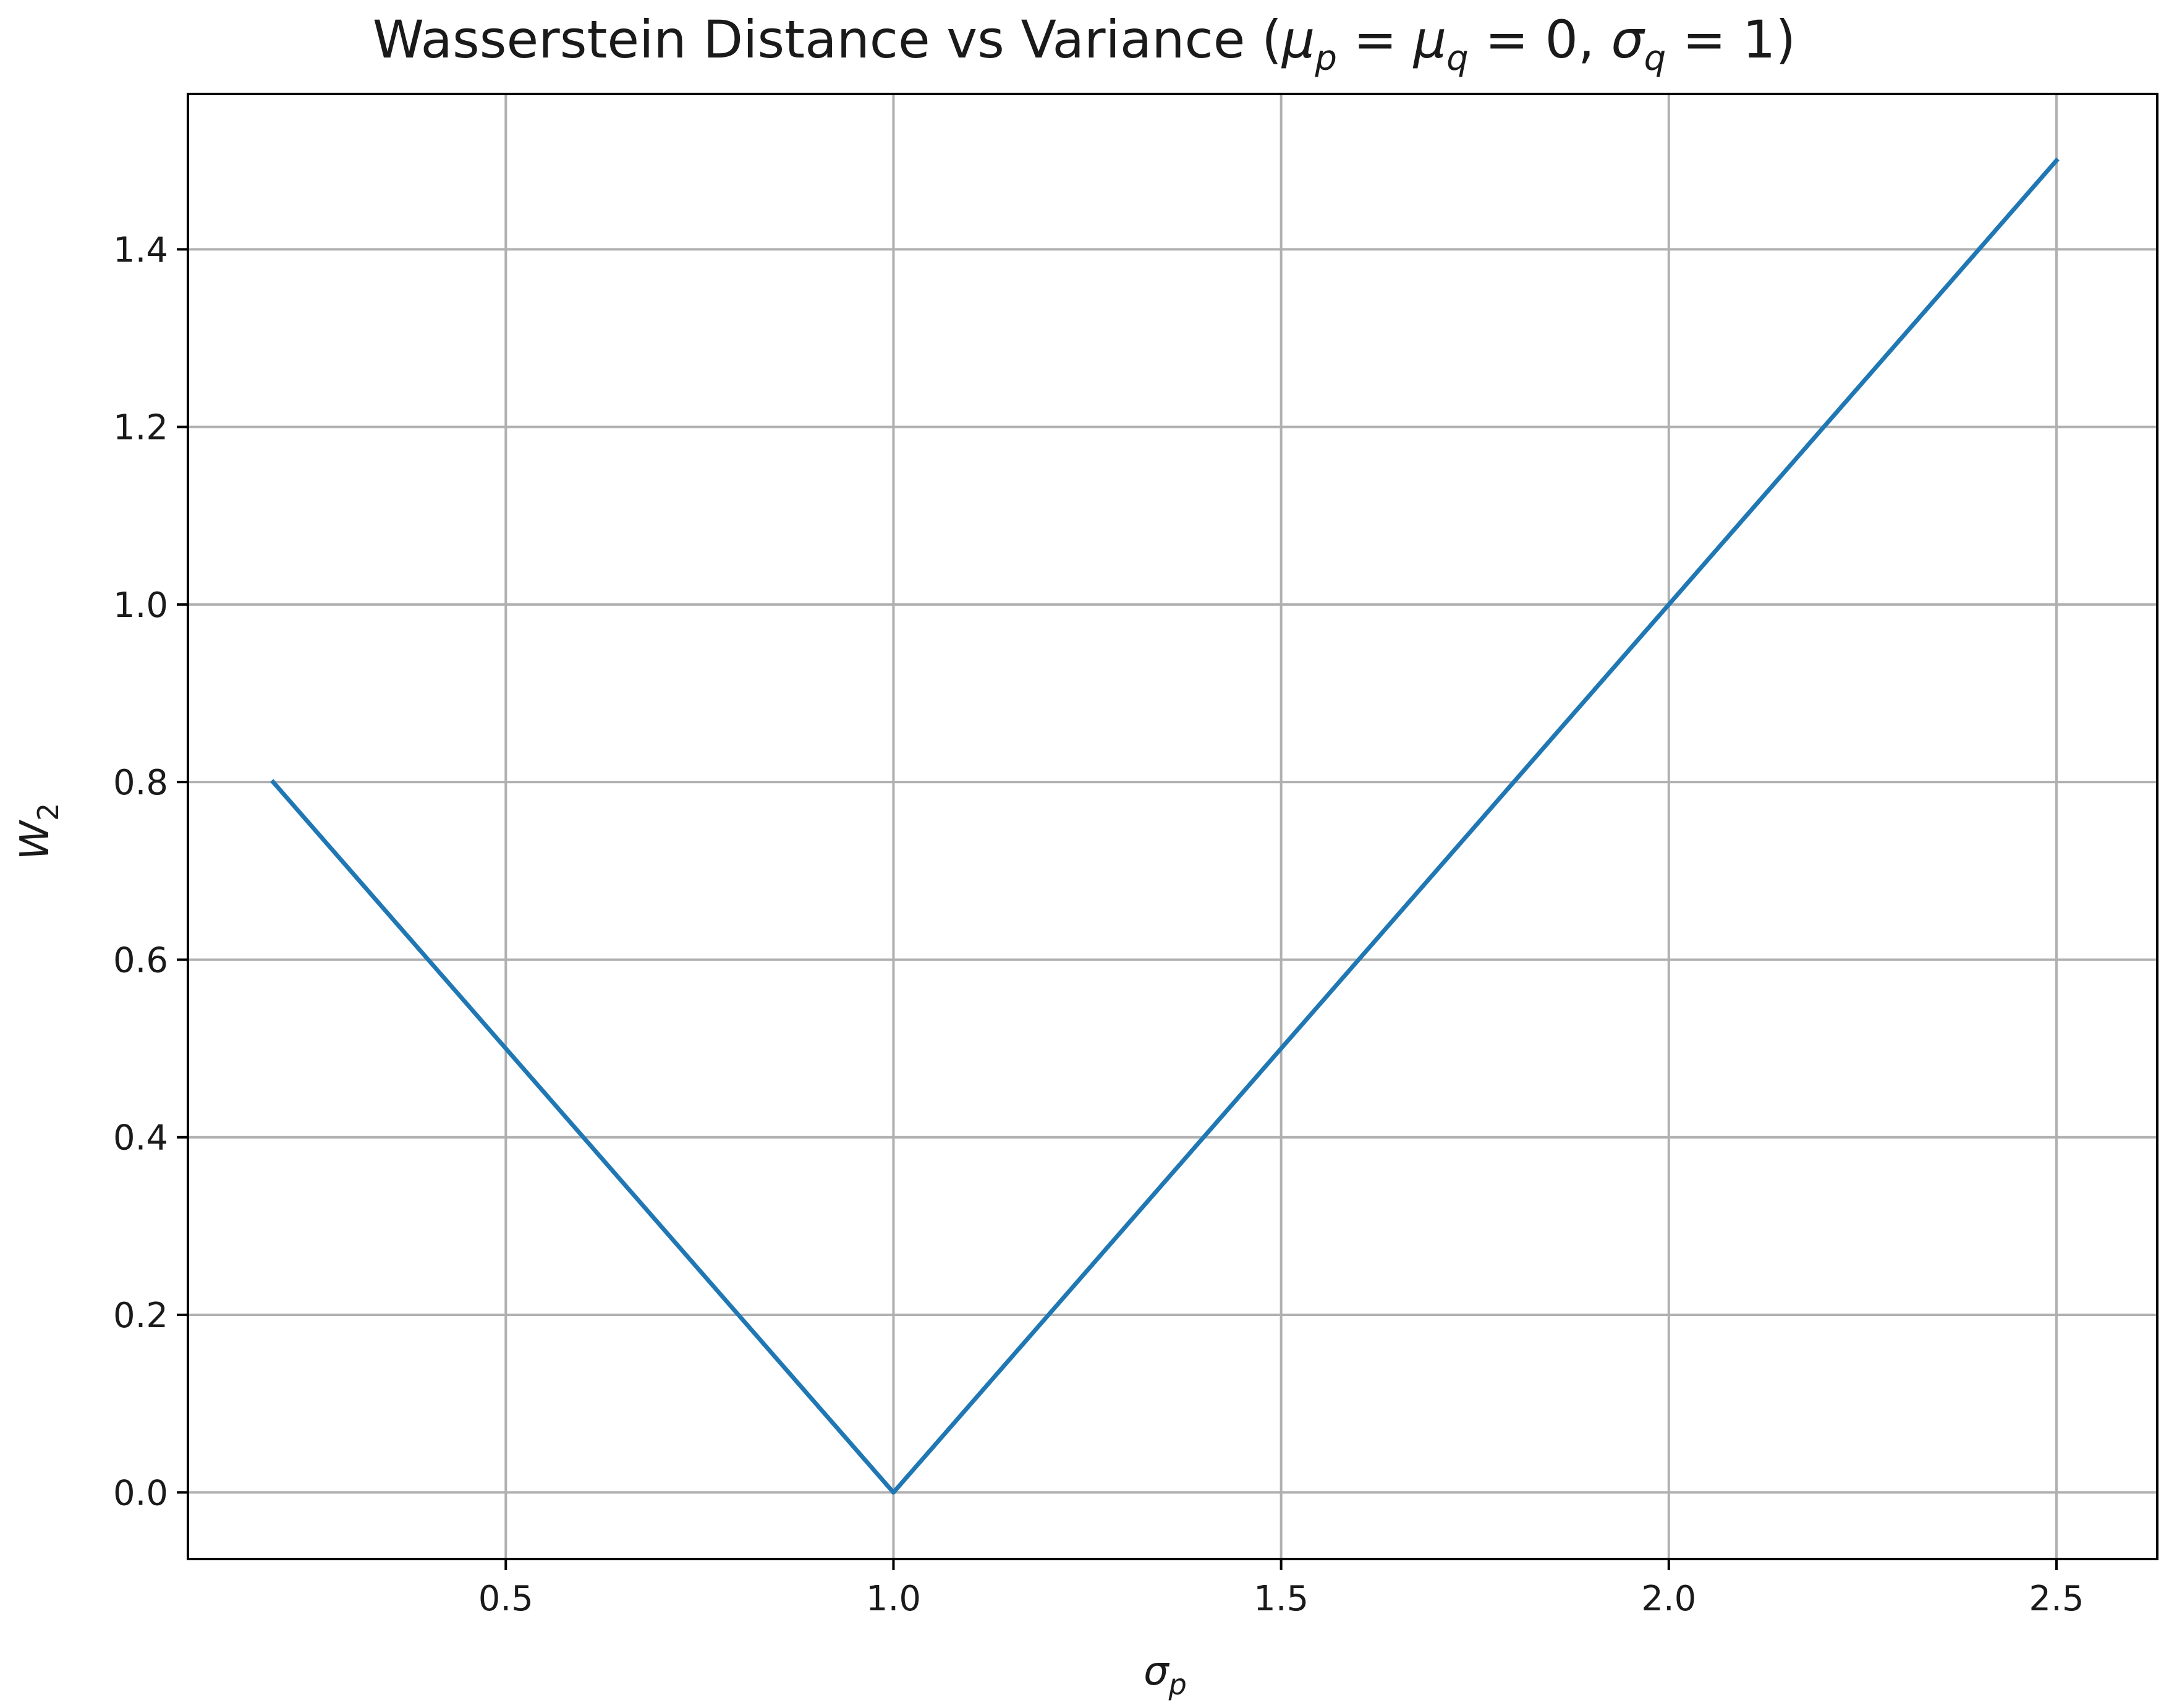 This screenshot has width=2169, height=1708. What do you see at coordinates (893, 1599) in the screenshot?
I see `x-tick-label: 1.0` at bounding box center [893, 1599].